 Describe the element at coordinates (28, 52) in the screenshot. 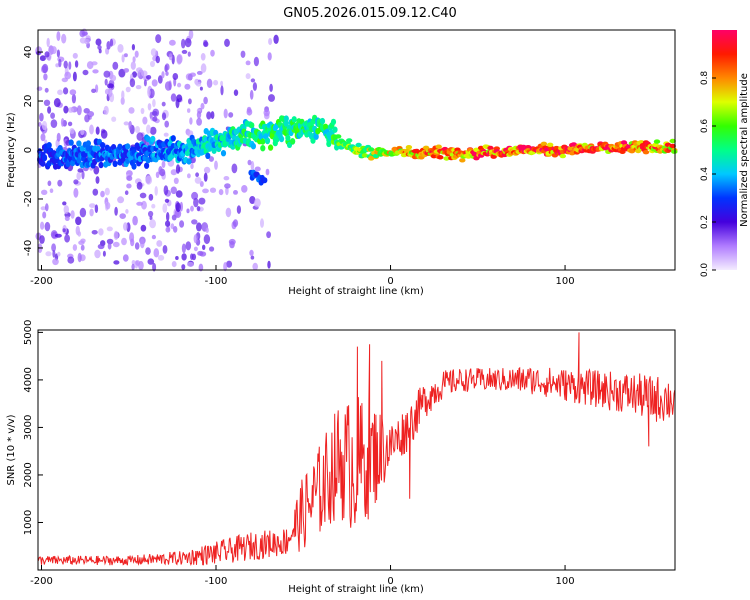

I see `spectrogram-y-tick-label: 40` at that location.